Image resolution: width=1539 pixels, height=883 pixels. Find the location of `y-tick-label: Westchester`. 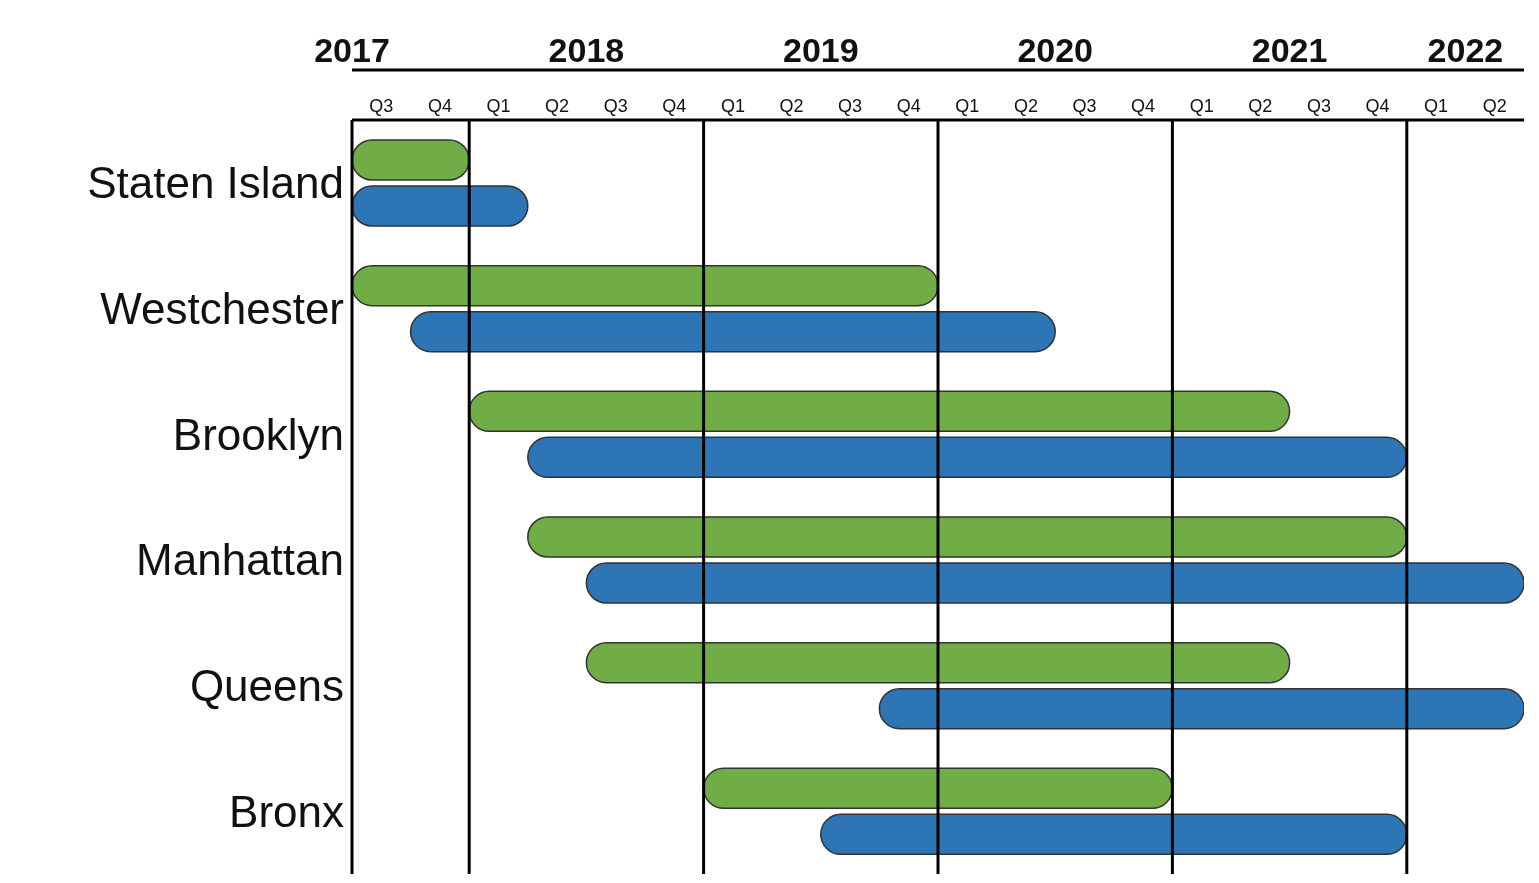

y-tick-label: Westchester is located at coordinates (222, 309).